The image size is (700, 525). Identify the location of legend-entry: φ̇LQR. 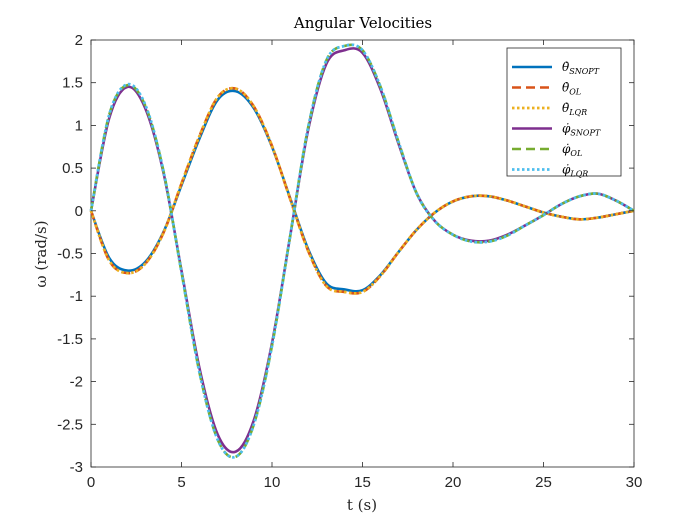
(575, 171).